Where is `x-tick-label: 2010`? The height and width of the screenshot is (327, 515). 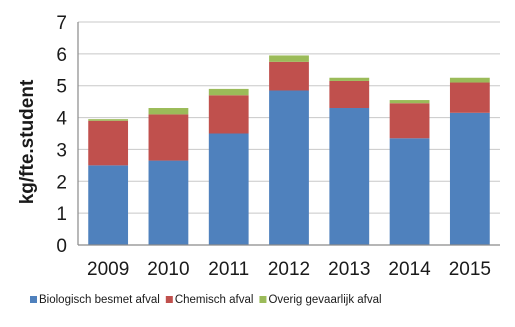
x-tick-label: 2010 is located at coordinates (168, 269).